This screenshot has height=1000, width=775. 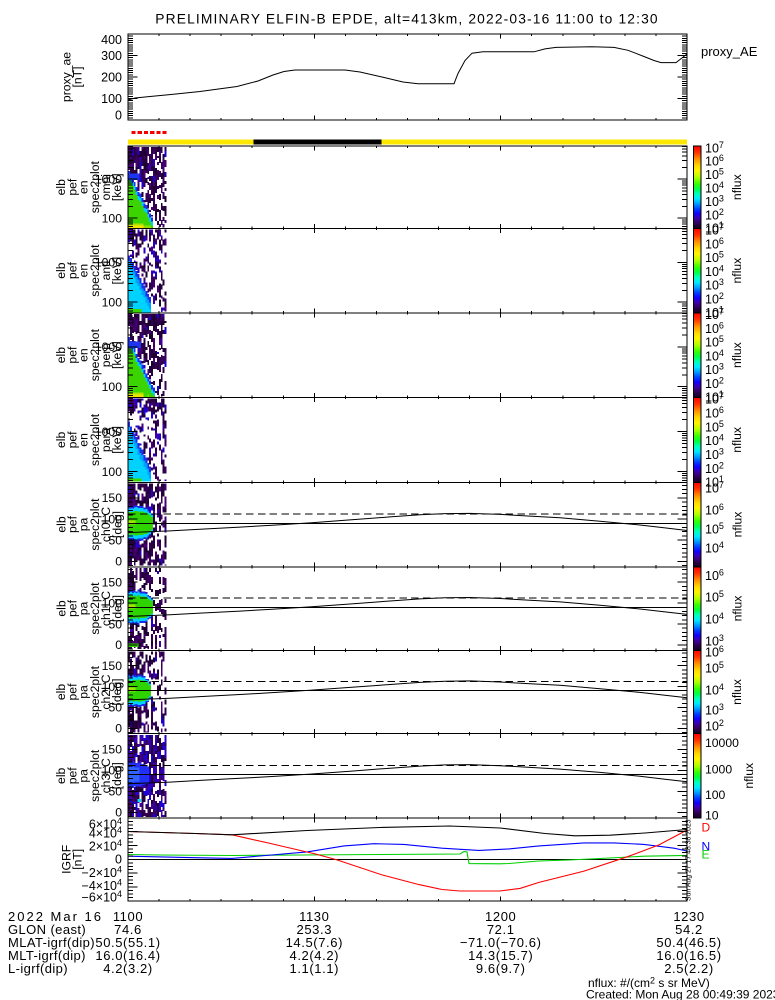 I want to click on svg-text: −4×10⁴, so click(x=102, y=886).